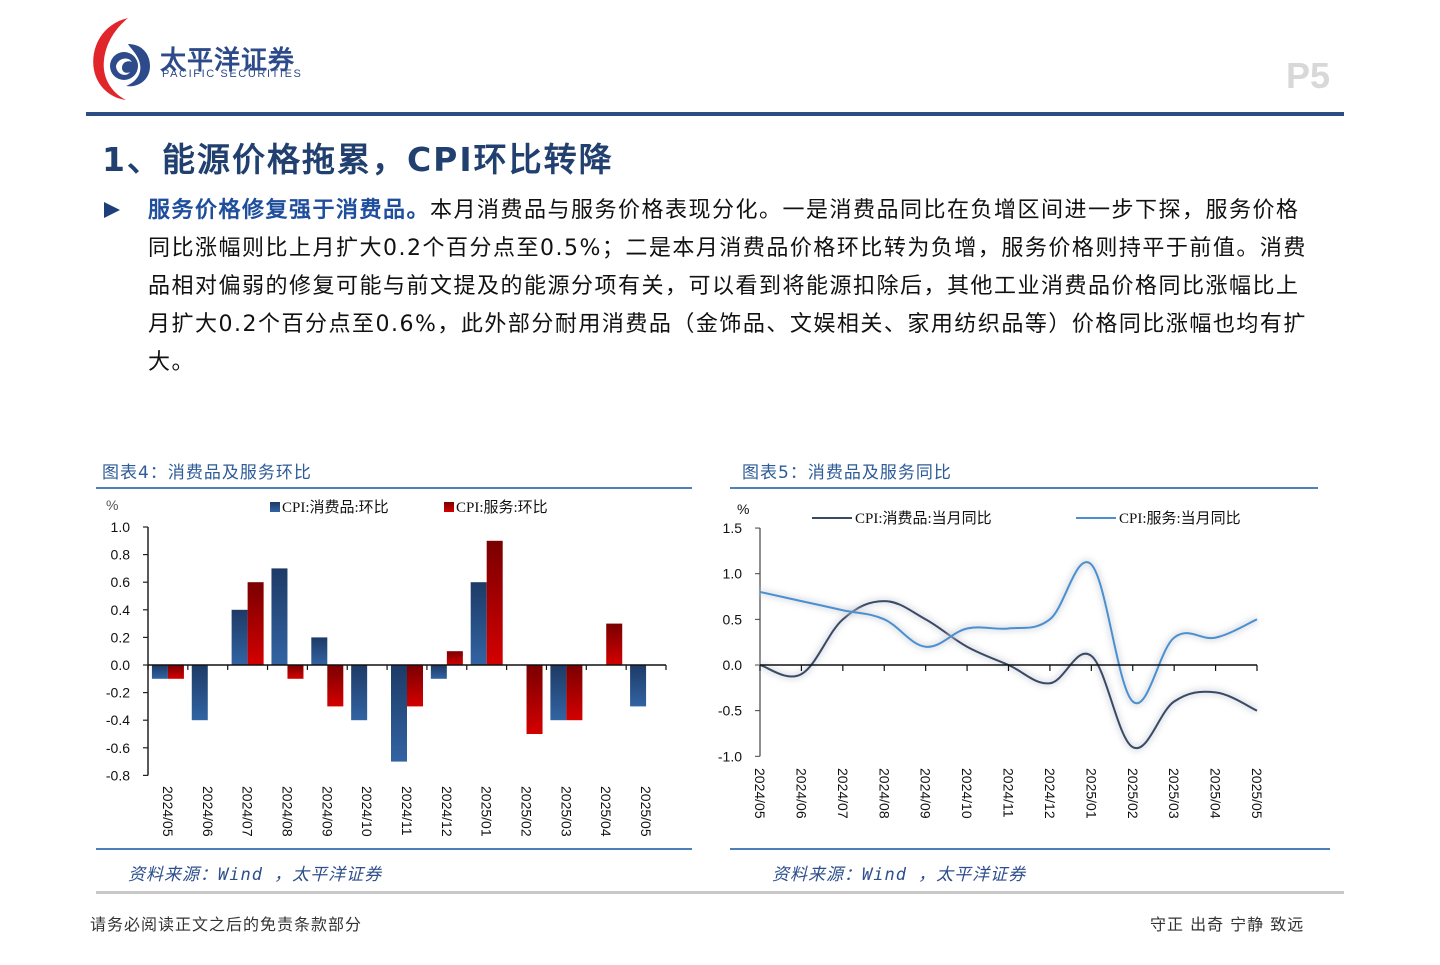 This screenshot has width=1440, height=965. I want to click on svg-text: -0.4, so click(118, 720).